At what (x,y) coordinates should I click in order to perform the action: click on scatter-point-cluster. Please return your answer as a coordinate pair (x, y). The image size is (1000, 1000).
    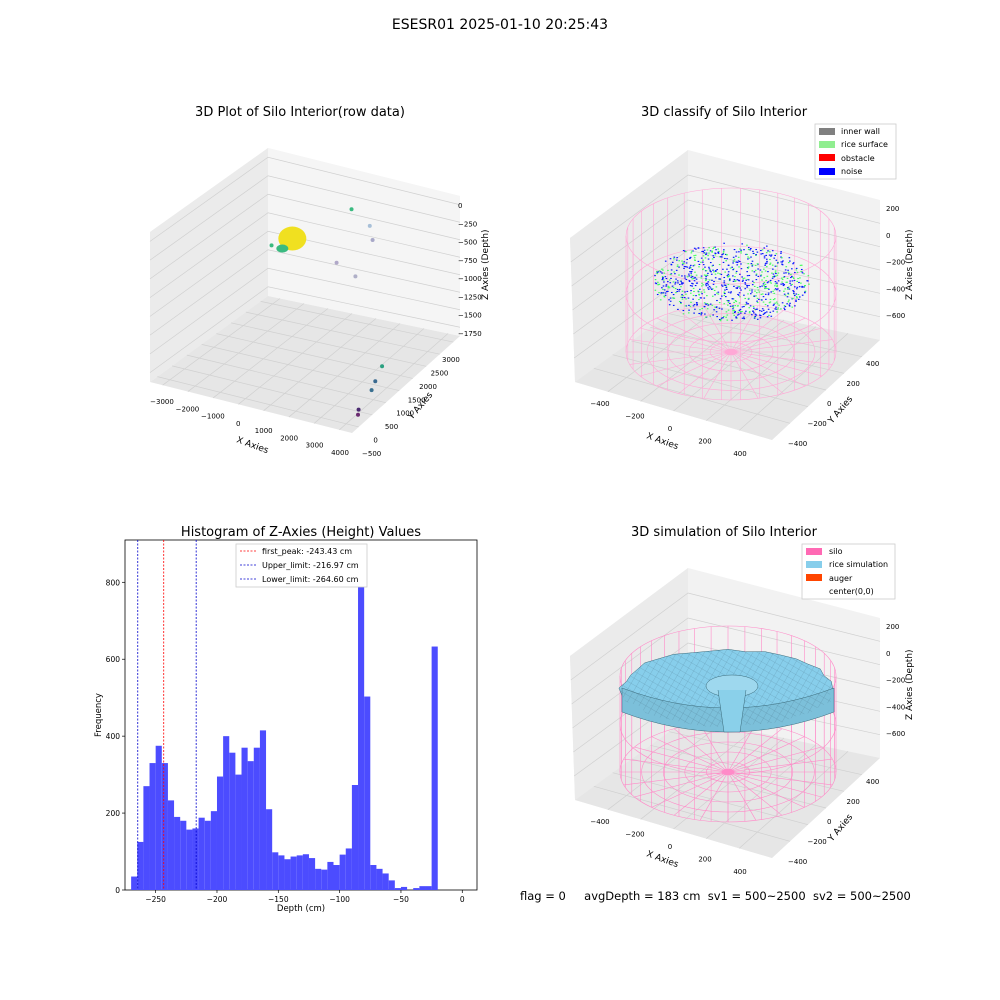
    Looking at the image, I should click on (292, 238).